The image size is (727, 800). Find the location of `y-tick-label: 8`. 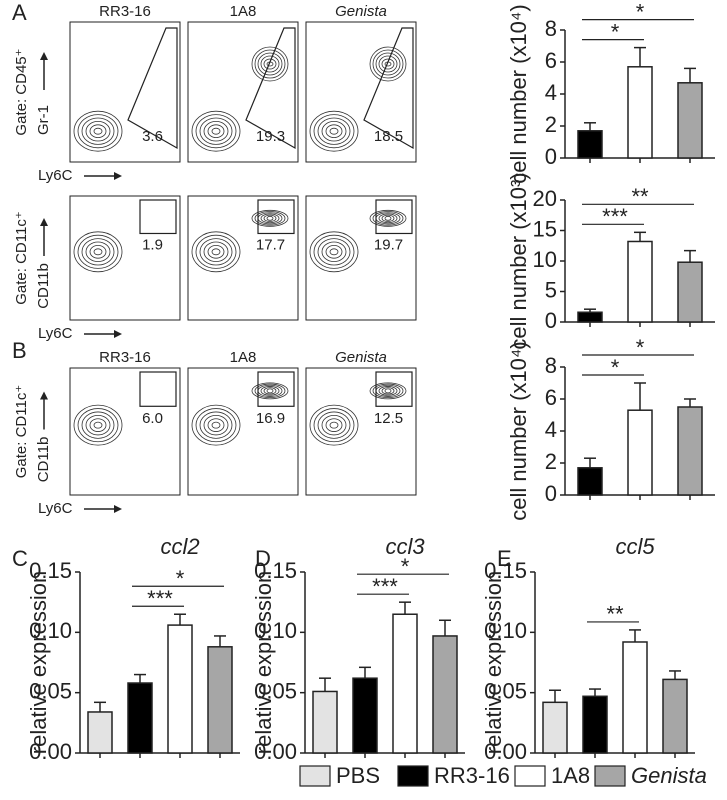

y-tick-label: 8 is located at coordinates (551, 365).